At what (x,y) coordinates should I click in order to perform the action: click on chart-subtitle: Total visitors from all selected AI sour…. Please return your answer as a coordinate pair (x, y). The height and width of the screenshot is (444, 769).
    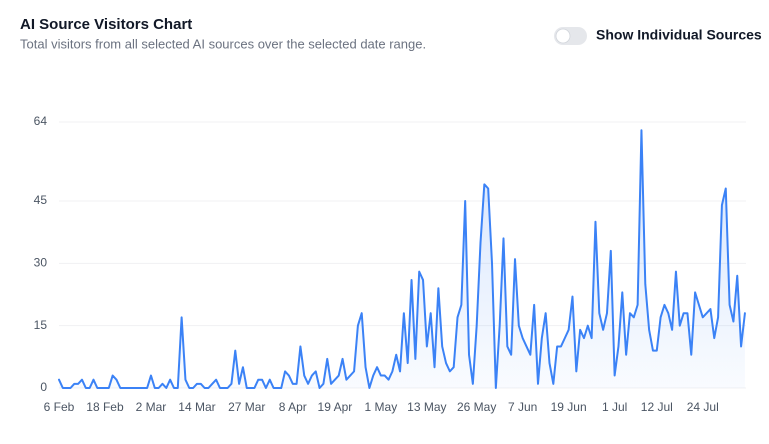
    Looking at the image, I should click on (223, 43).